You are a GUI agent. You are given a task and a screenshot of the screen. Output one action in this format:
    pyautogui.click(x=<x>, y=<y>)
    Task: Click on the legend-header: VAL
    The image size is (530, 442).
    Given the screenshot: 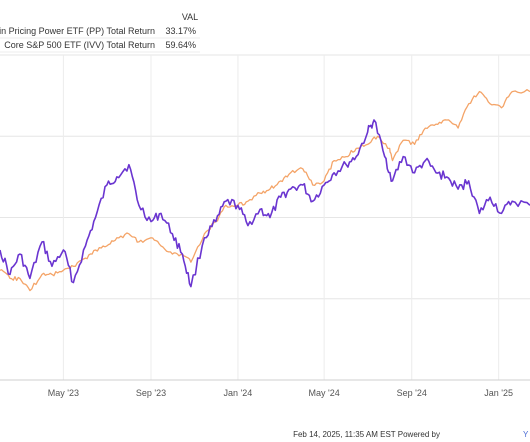 What is the action you would take?
    pyautogui.click(x=190, y=17)
    